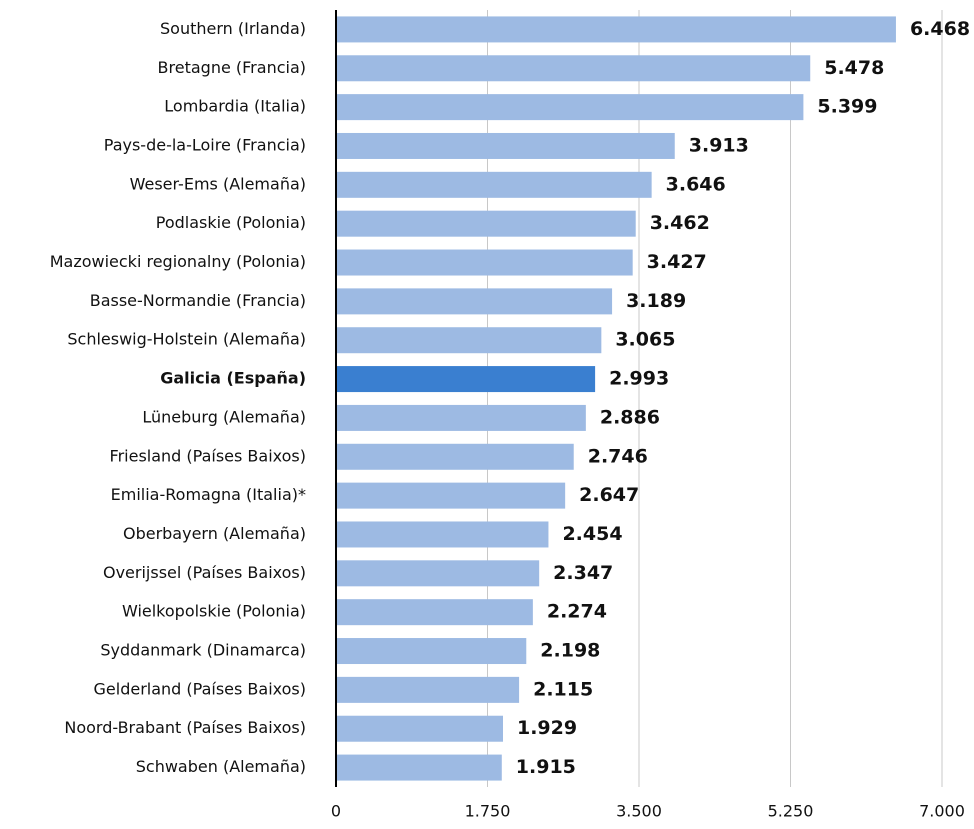  Describe the element at coordinates (233, 28) in the screenshot. I see `category-label: Southern (Irlanda)` at that location.